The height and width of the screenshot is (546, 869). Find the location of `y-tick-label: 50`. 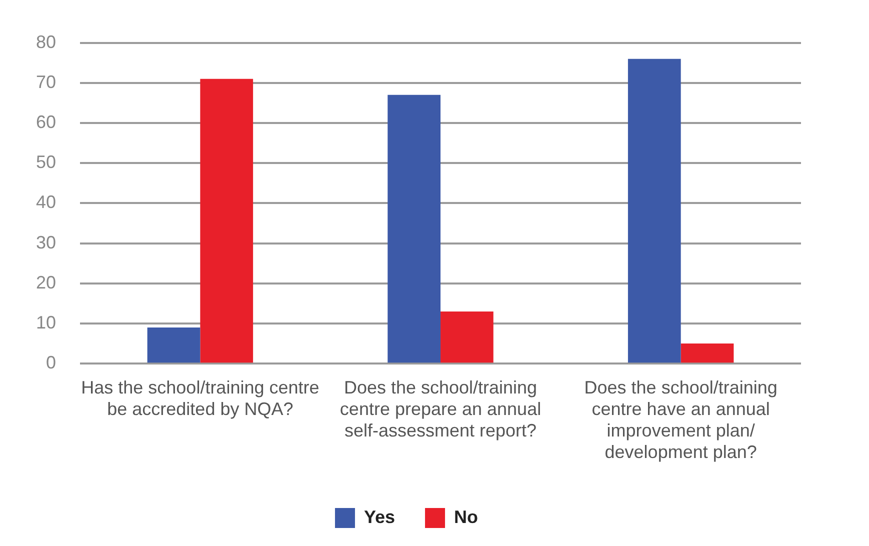

y-tick-label: 50 is located at coordinates (46, 162).